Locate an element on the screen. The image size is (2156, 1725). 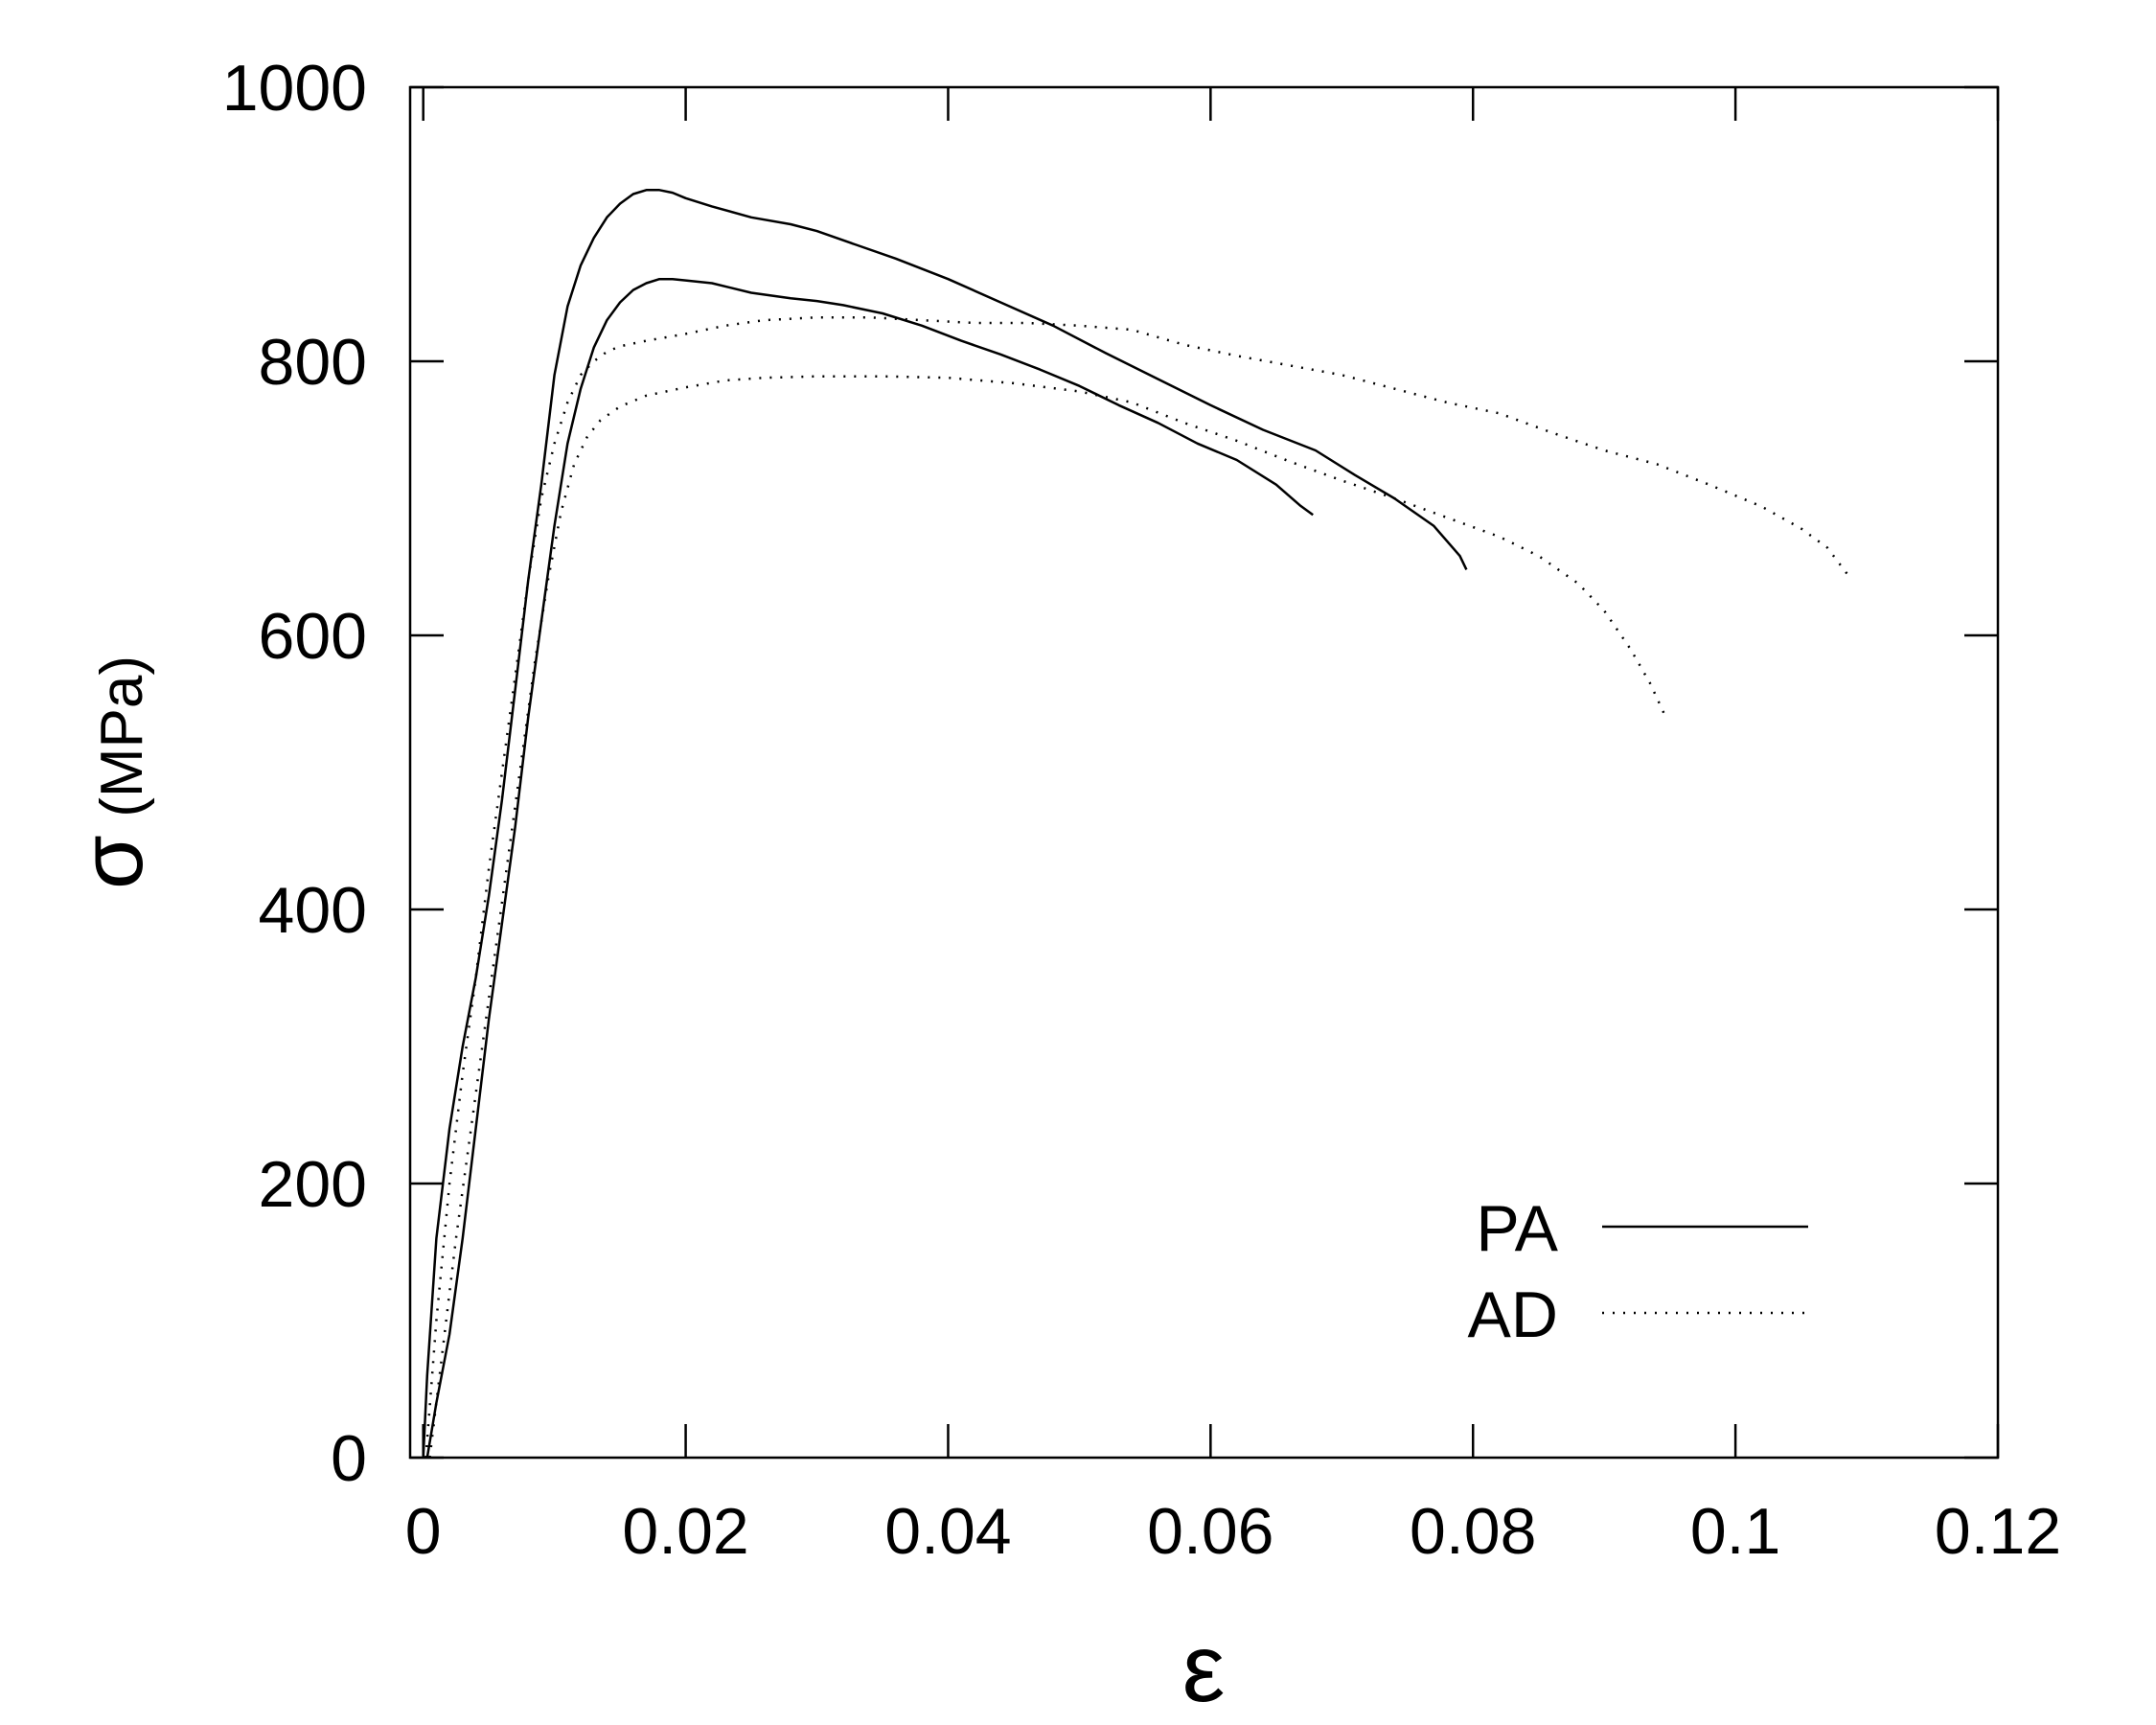
y-axis-symbol: σ is located at coordinates (112, 862).